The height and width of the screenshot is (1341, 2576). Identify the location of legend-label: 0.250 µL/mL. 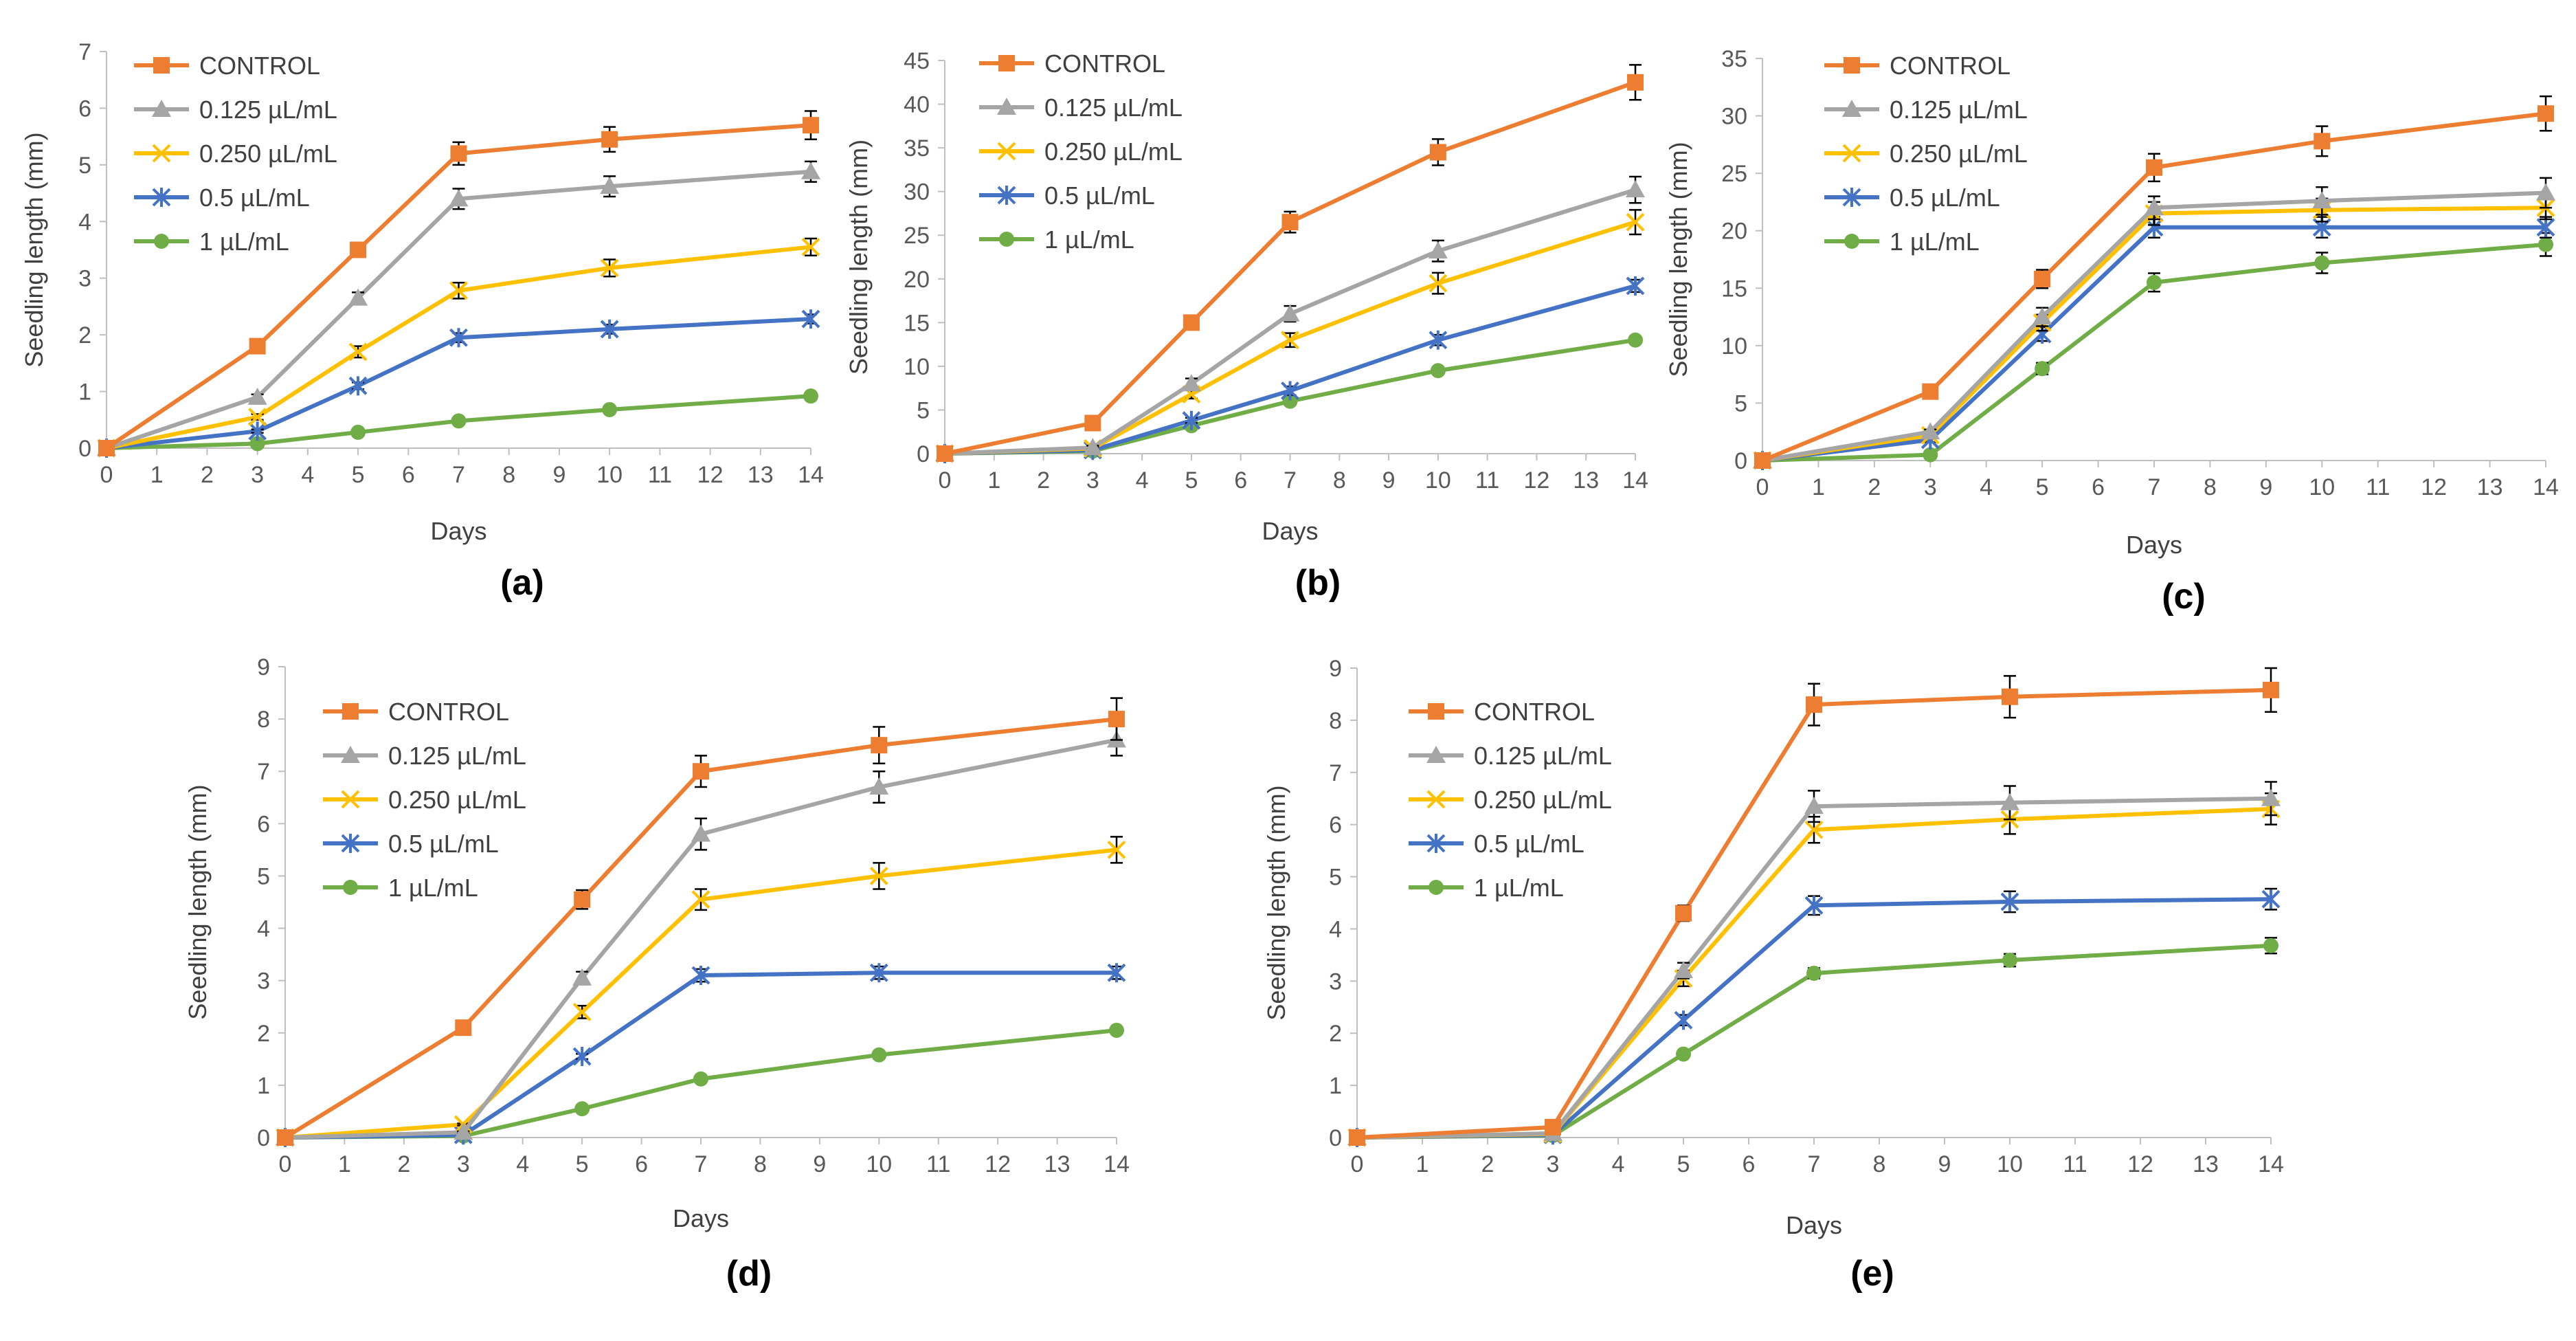
(268, 154).